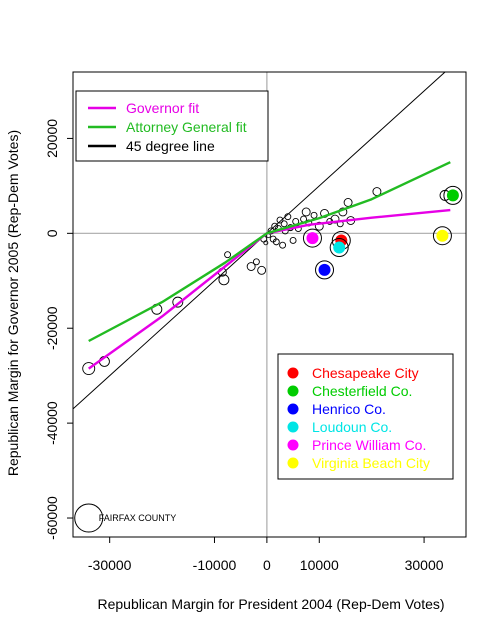  Describe the element at coordinates (362, 391) in the screenshot. I see `point-legend-label: Chesterfield Co.` at that location.